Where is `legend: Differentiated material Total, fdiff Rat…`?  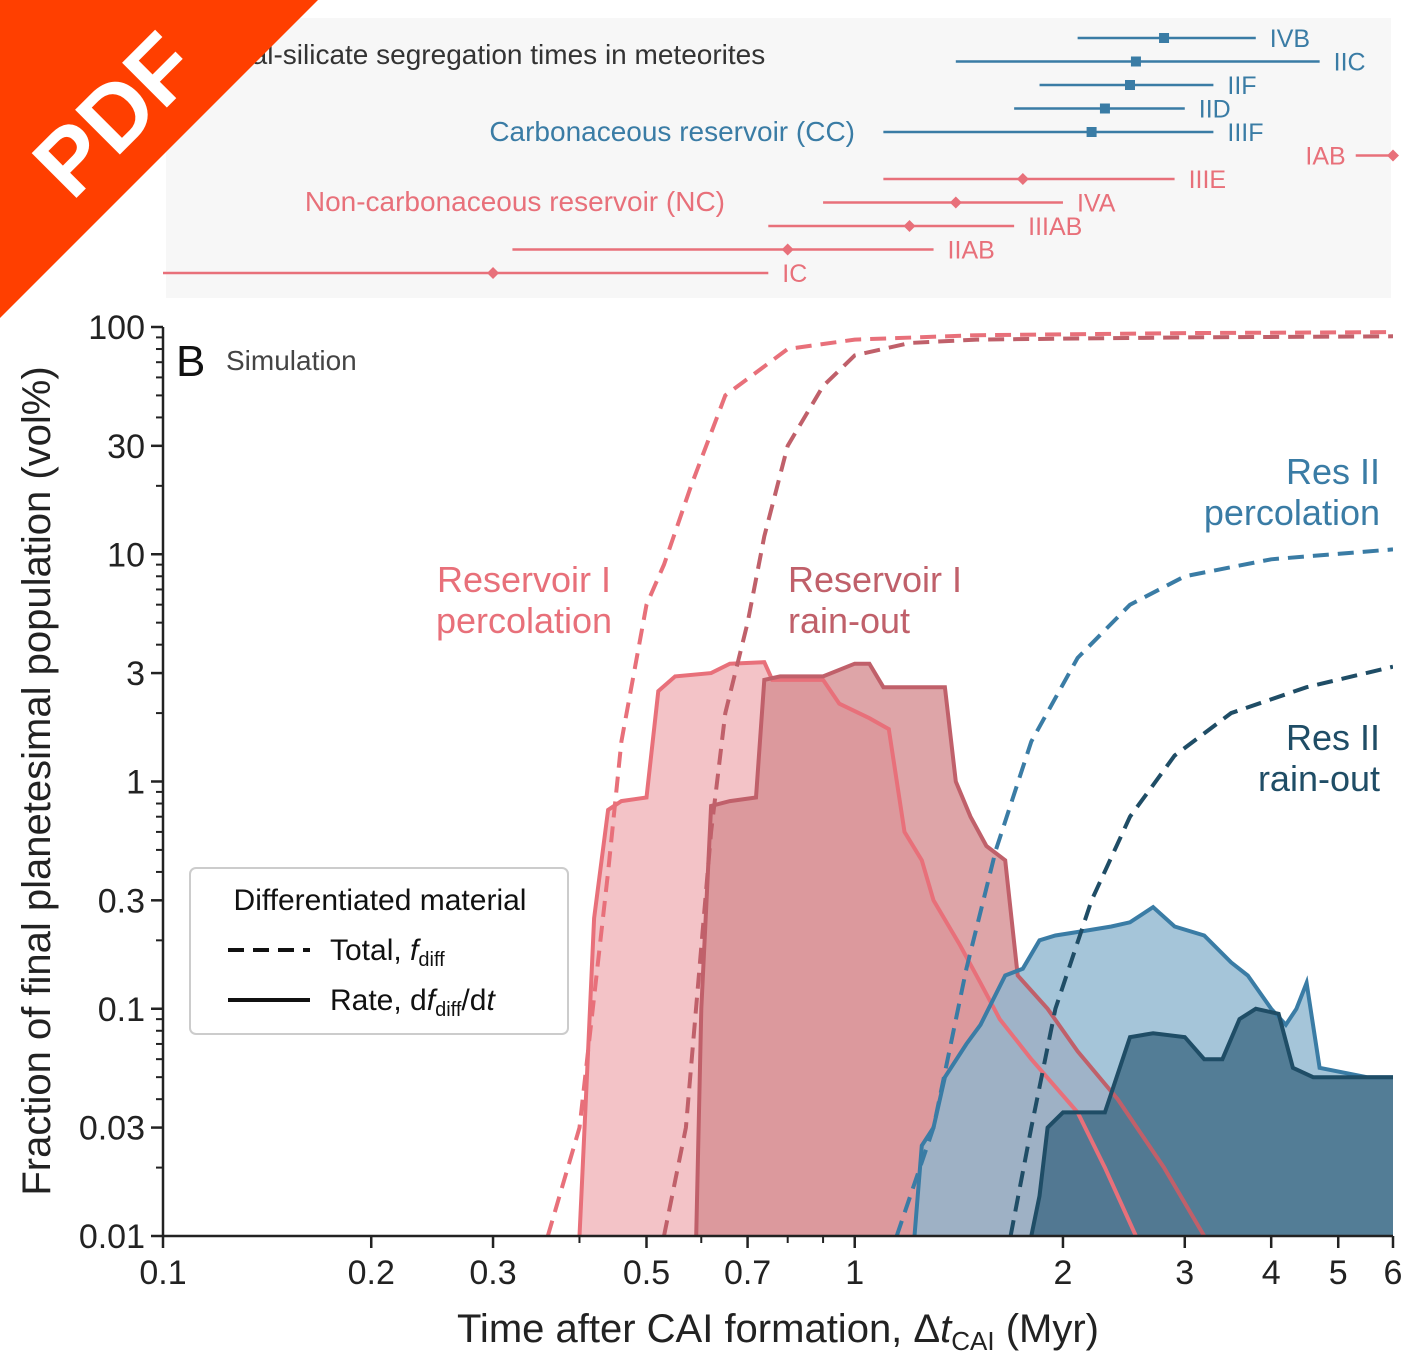 legend: Differentiated material Total, fdiff Rat… is located at coordinates (379, 951).